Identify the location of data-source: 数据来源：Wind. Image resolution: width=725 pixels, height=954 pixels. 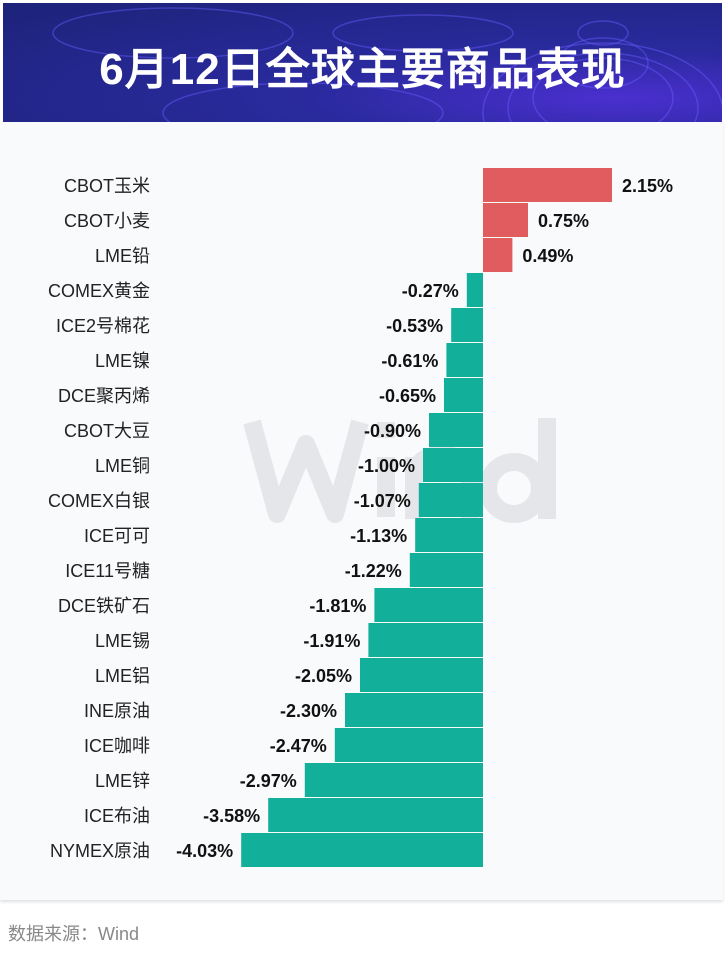
(74, 934).